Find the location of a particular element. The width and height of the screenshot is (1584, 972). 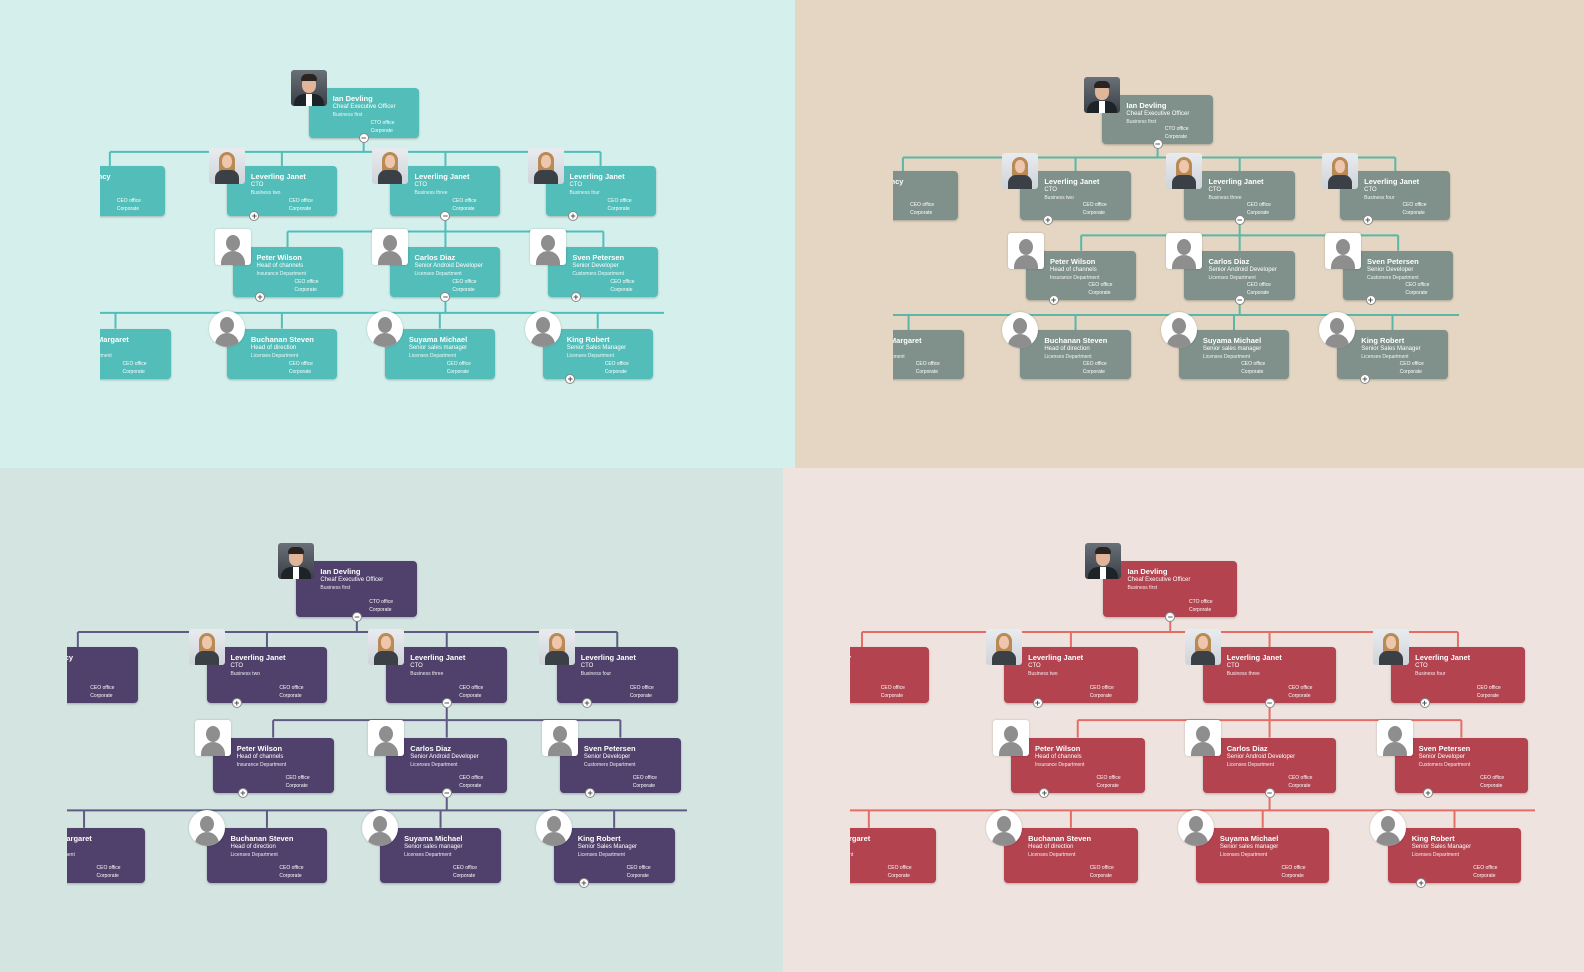

job-title: Senior sales manager is located at coordinates (1232, 349).